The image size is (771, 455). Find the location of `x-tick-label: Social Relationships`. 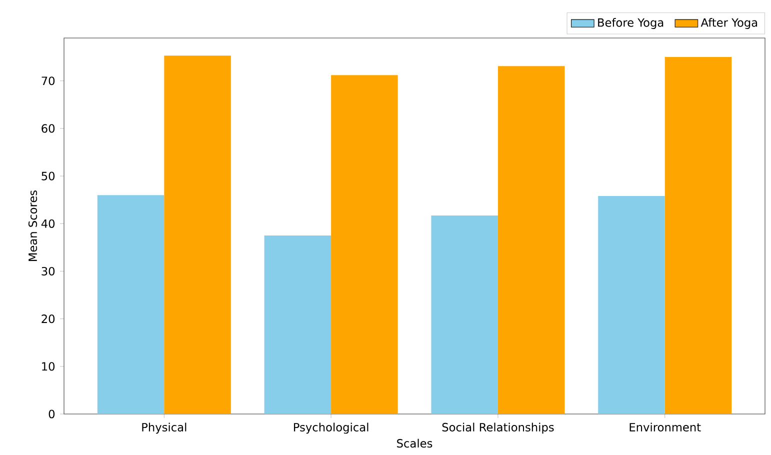

x-tick-label: Social Relationships is located at coordinates (498, 428).